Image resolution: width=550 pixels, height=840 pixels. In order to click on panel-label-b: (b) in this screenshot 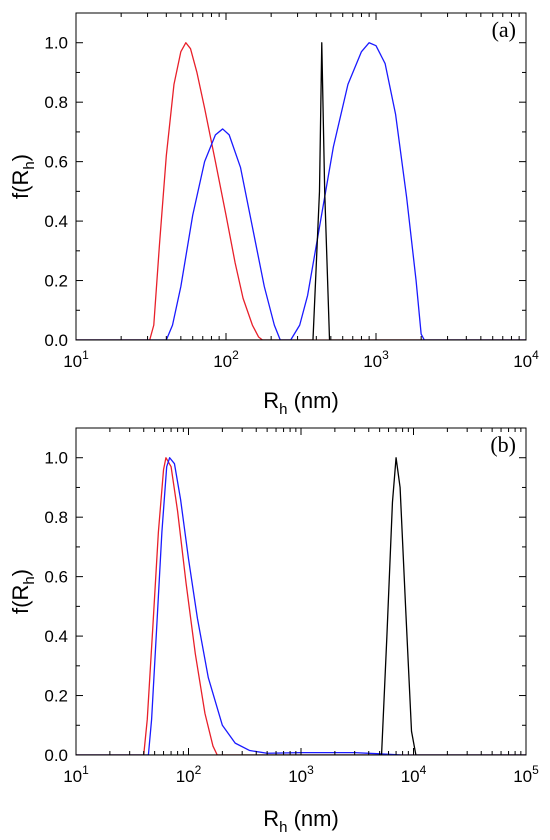, I will do `click(503, 444)`.